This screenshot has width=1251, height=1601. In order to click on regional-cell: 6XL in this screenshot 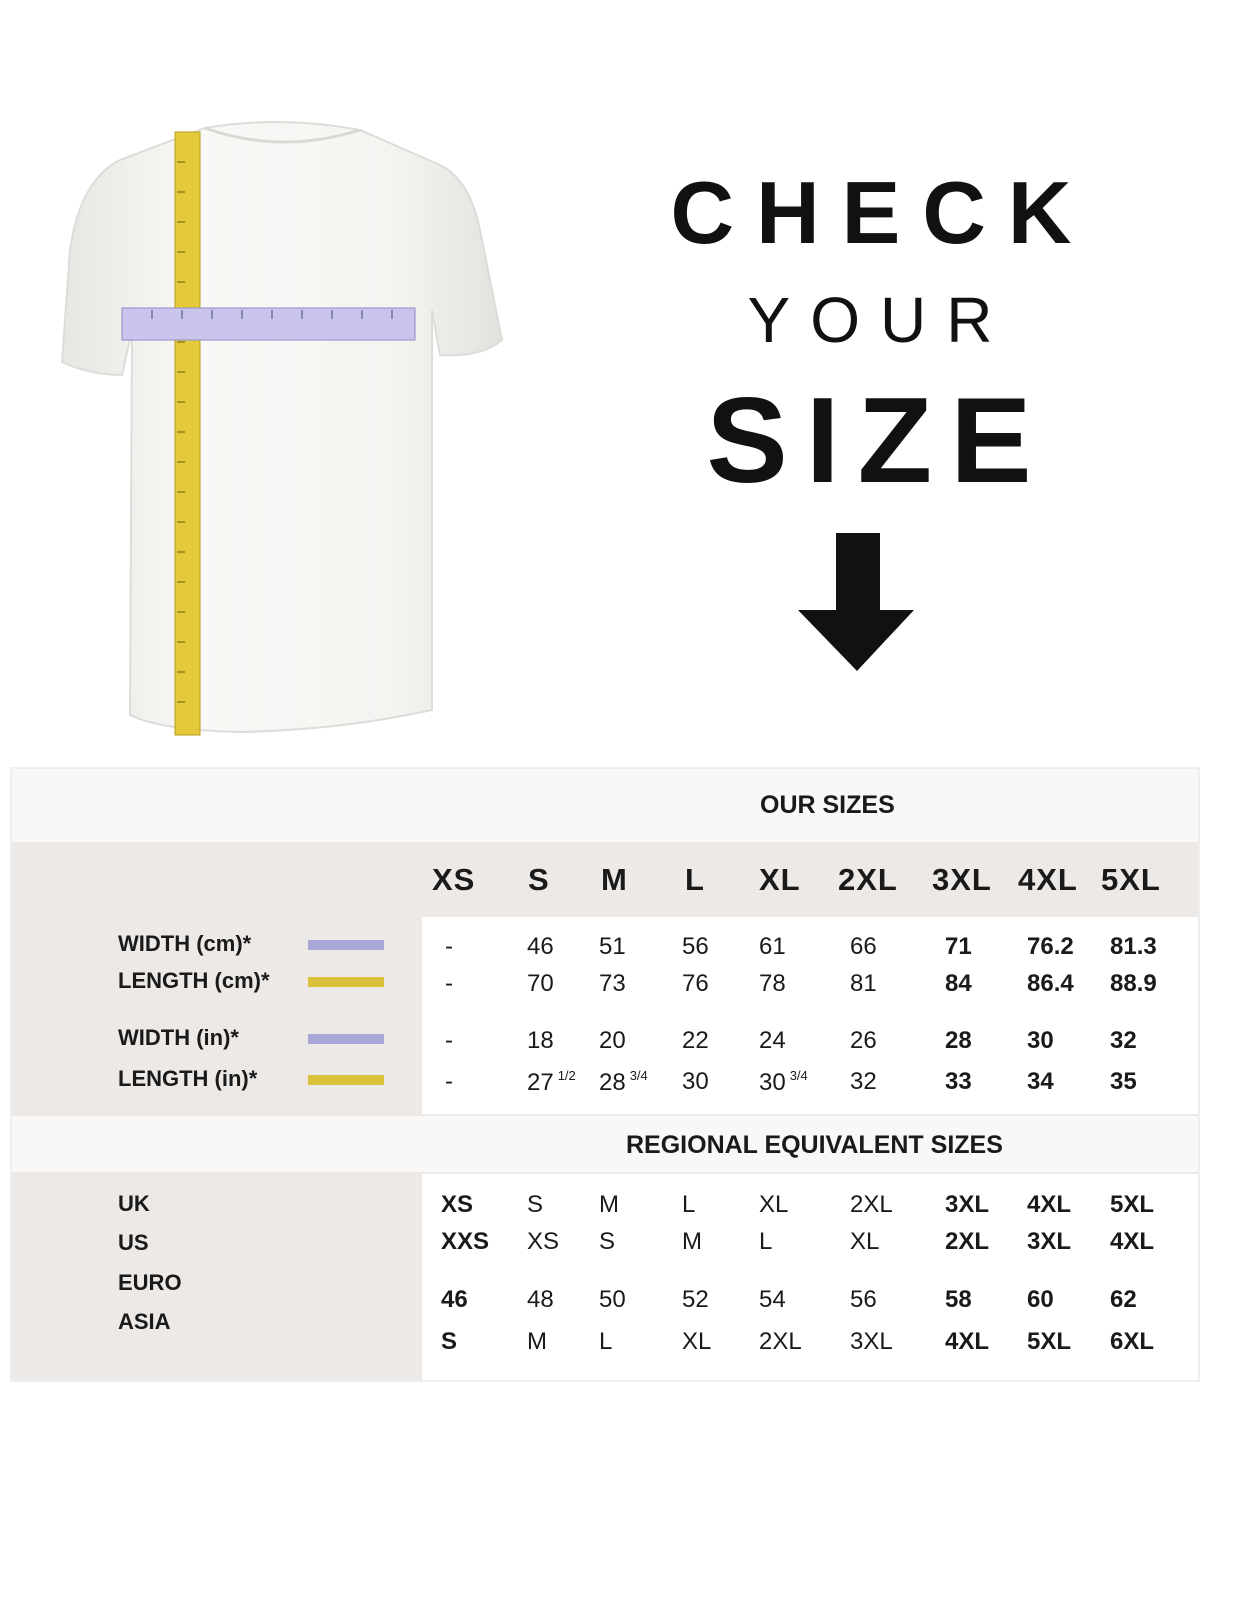, I will do `click(1132, 1341)`.